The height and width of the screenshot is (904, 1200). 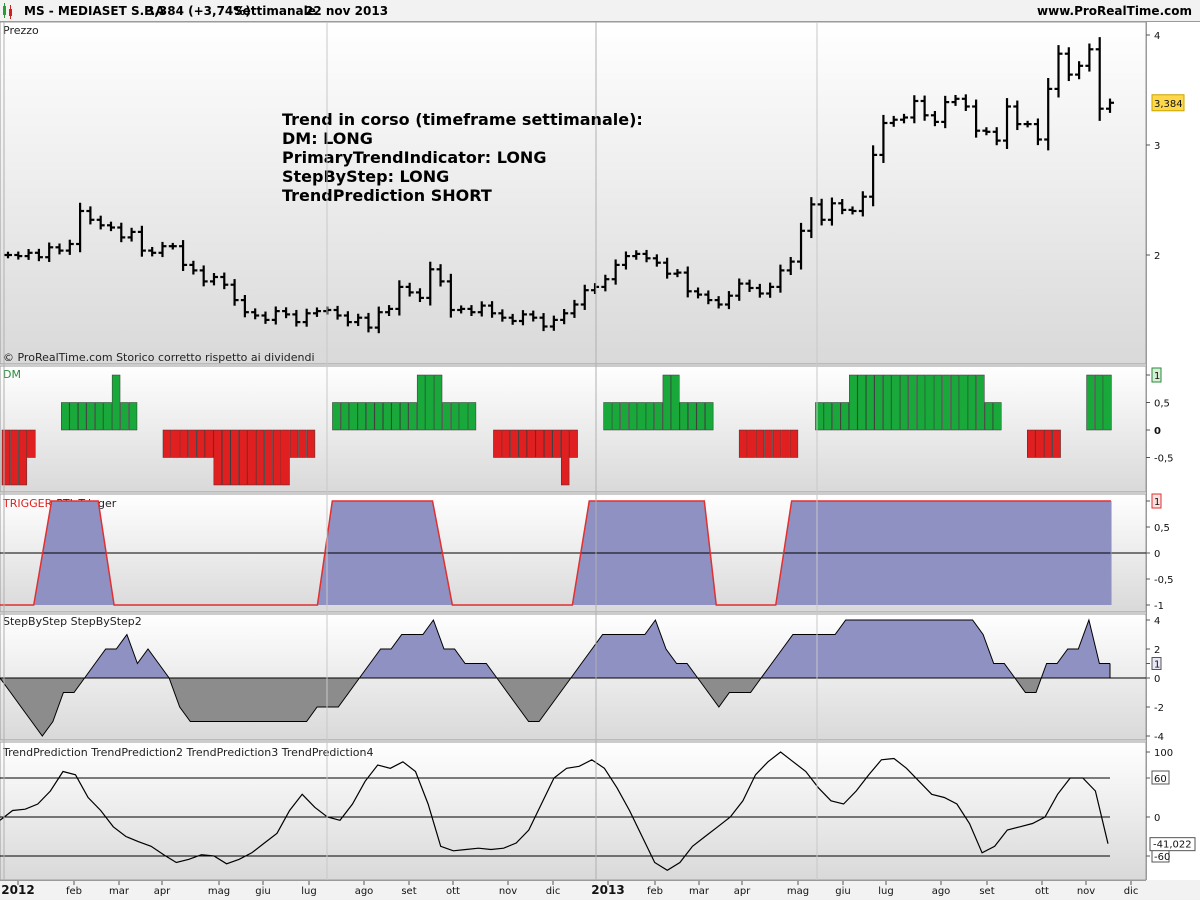 I want to click on stepbystep-tick-label: 0, so click(x=1157, y=679).